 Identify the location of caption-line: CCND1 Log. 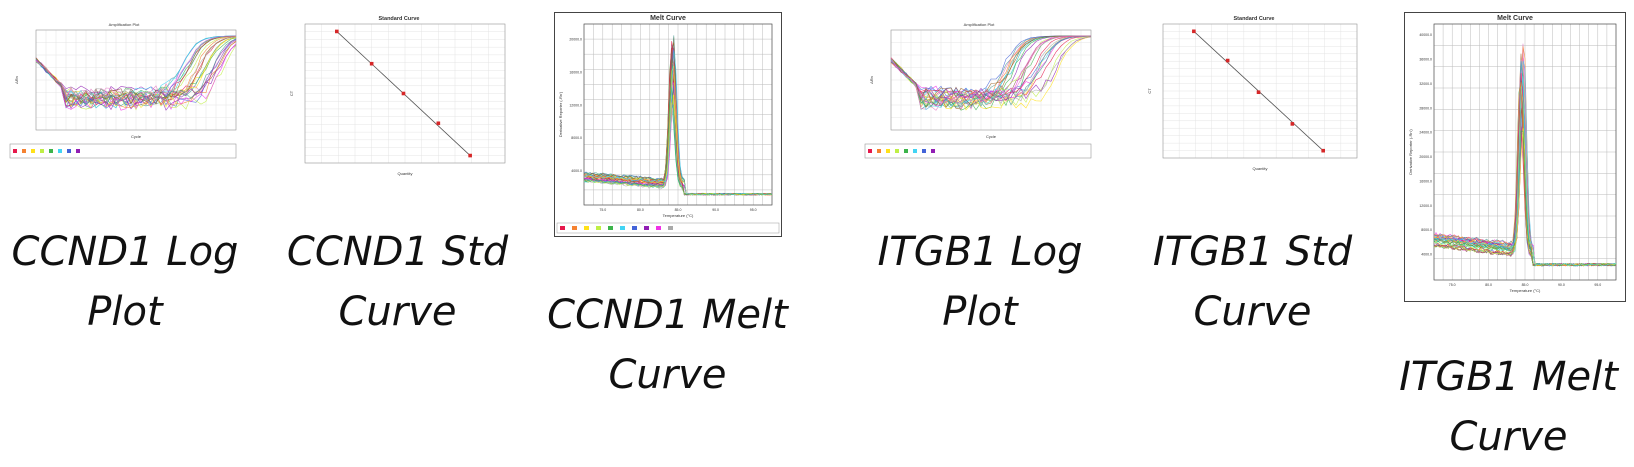
(125, 252).